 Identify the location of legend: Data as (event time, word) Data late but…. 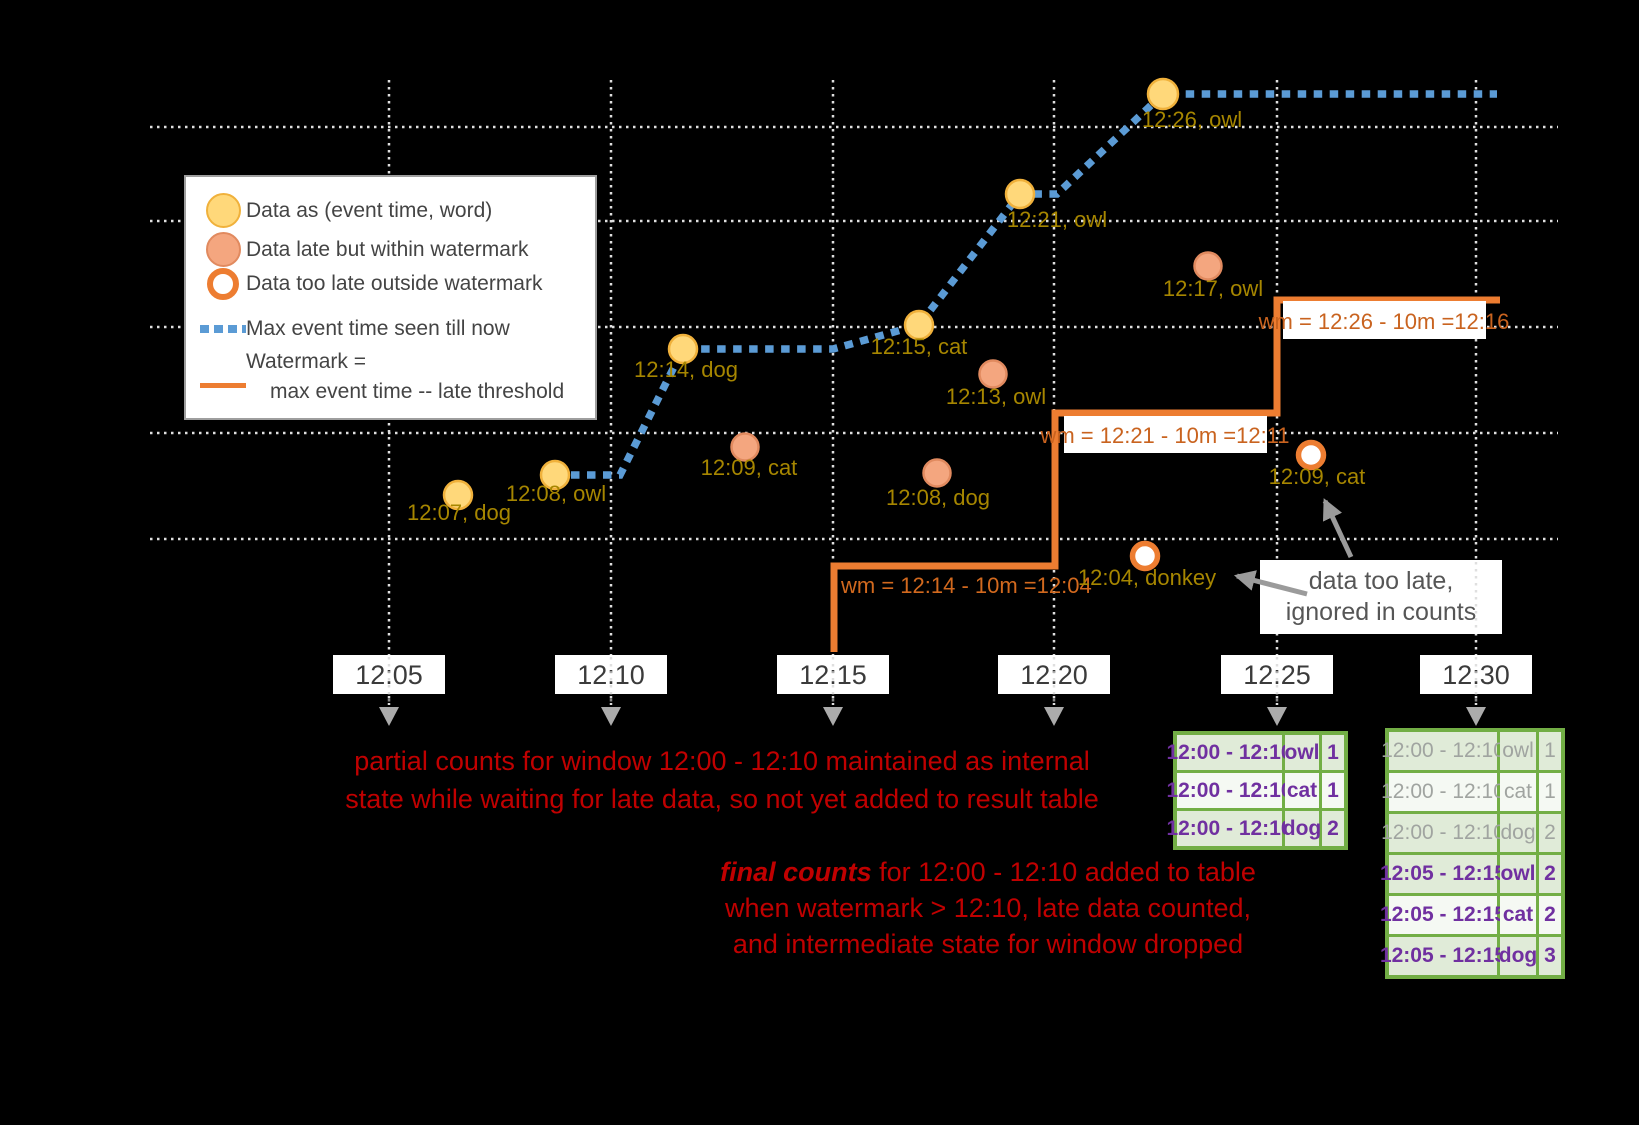
(390, 297).